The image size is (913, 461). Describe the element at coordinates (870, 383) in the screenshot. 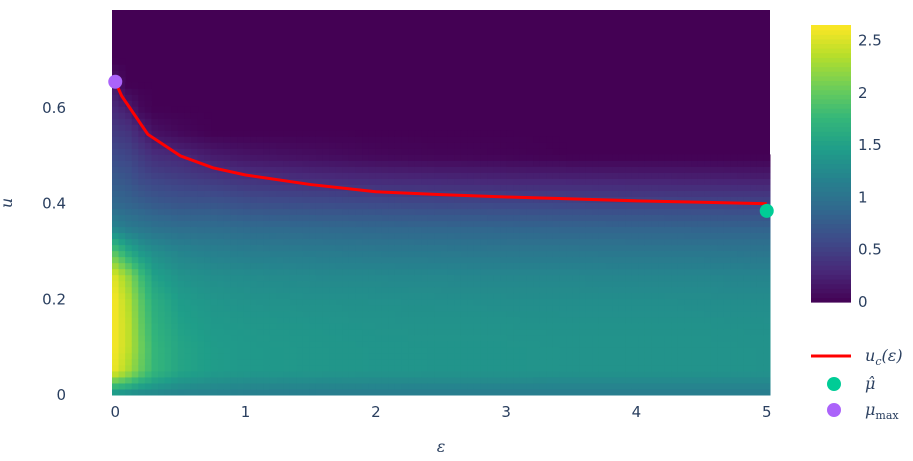

I see `legend-label: μ̂` at that location.